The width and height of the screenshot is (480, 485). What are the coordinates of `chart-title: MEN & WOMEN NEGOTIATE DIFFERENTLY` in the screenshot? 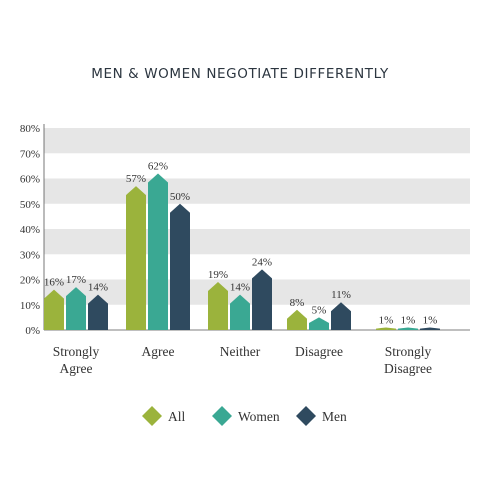 It's located at (240, 74).